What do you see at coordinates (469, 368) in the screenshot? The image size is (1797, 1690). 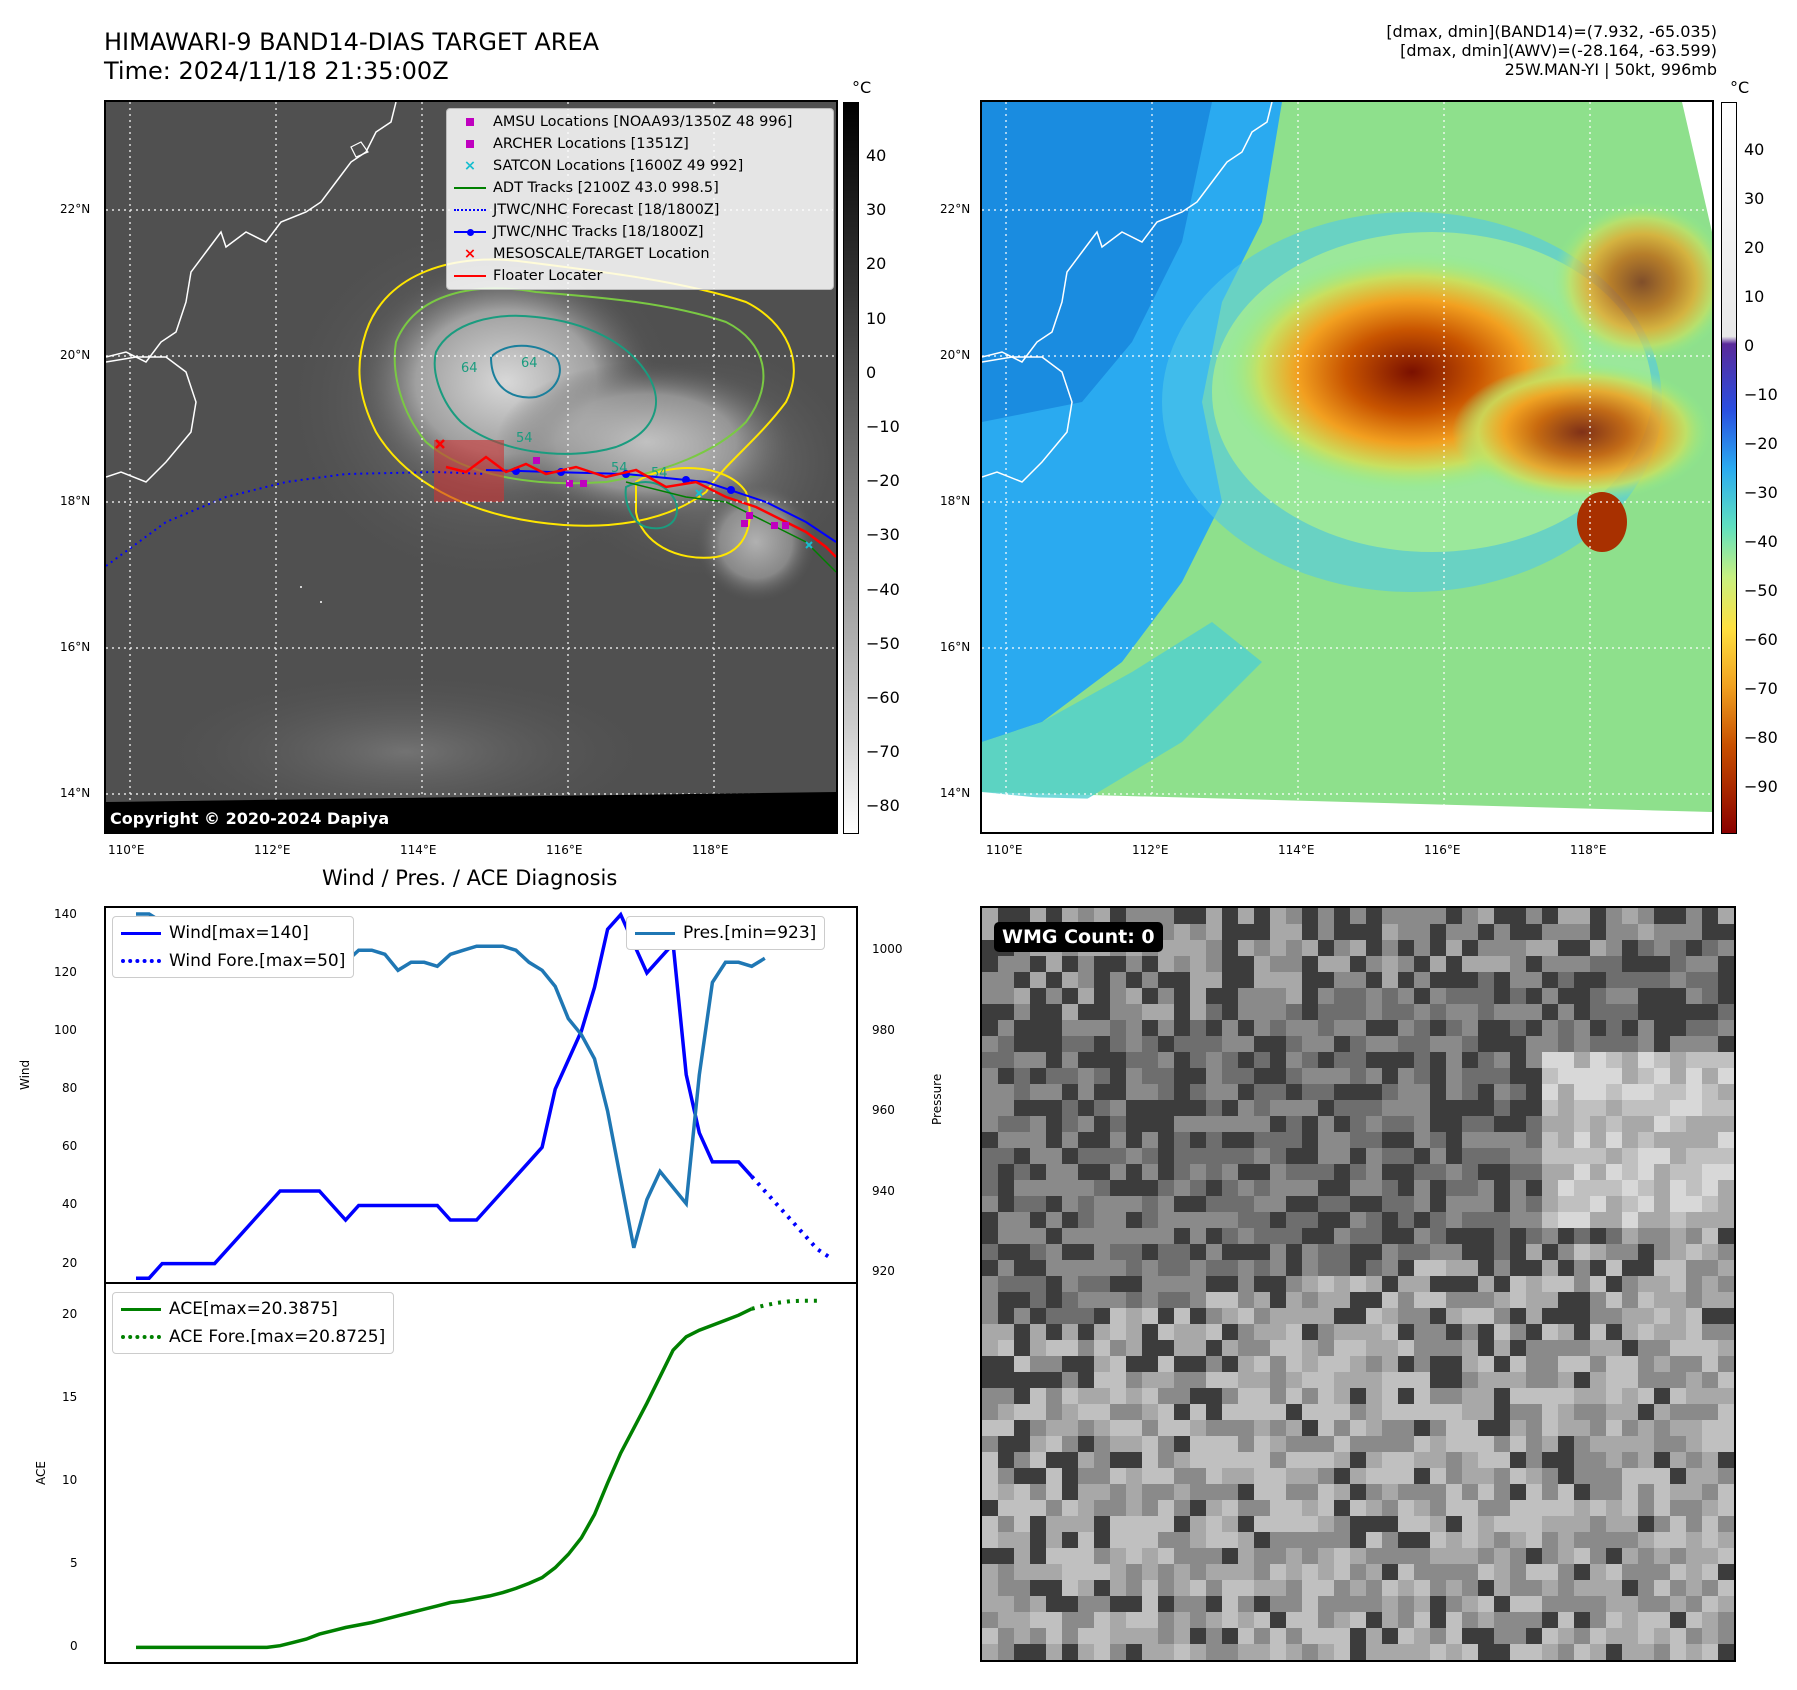 I see `contour-label-1: 64` at bounding box center [469, 368].